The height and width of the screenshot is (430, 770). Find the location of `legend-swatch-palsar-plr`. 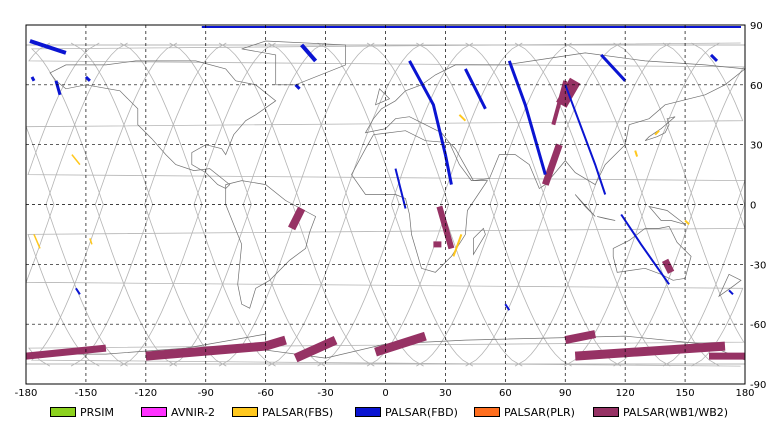

legend-swatch-palsar-plr is located at coordinates (487, 412).